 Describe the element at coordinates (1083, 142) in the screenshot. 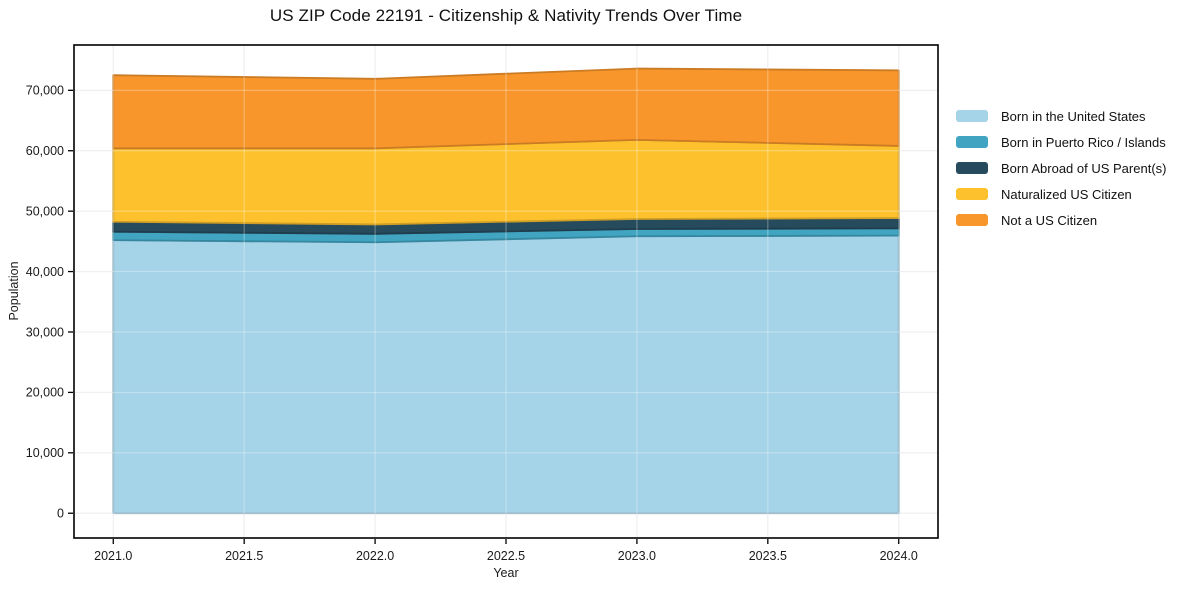

I see `legend-item-label: Born in Puerto Rico / Islands` at that location.